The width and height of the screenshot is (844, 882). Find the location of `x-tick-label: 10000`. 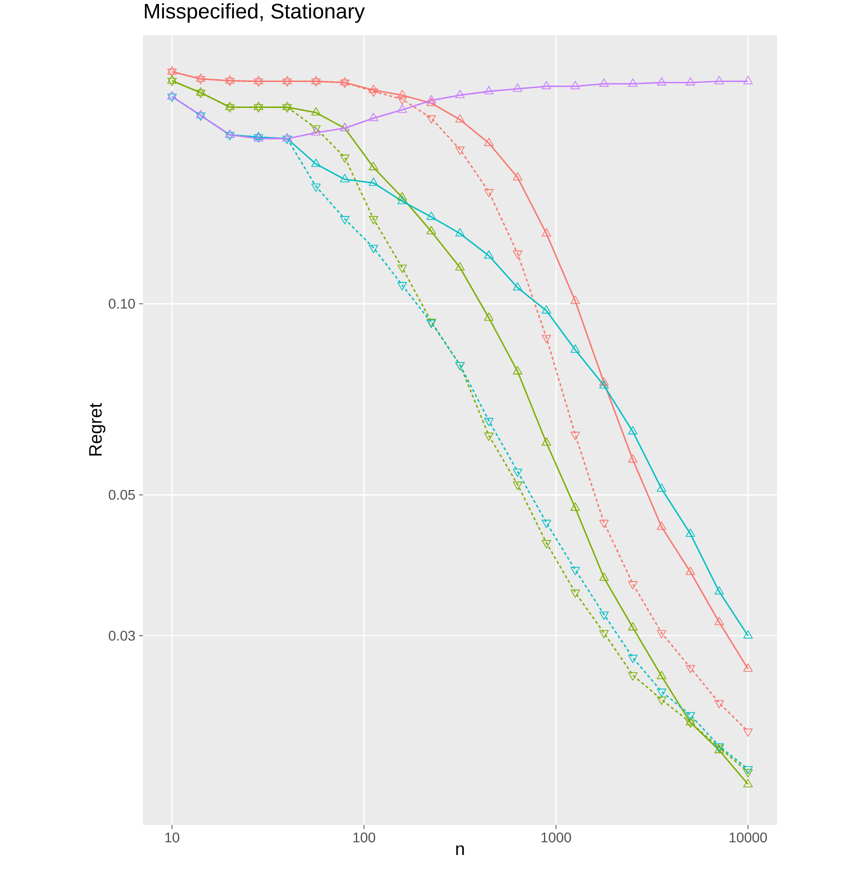

x-tick-label: 10000 is located at coordinates (748, 837).